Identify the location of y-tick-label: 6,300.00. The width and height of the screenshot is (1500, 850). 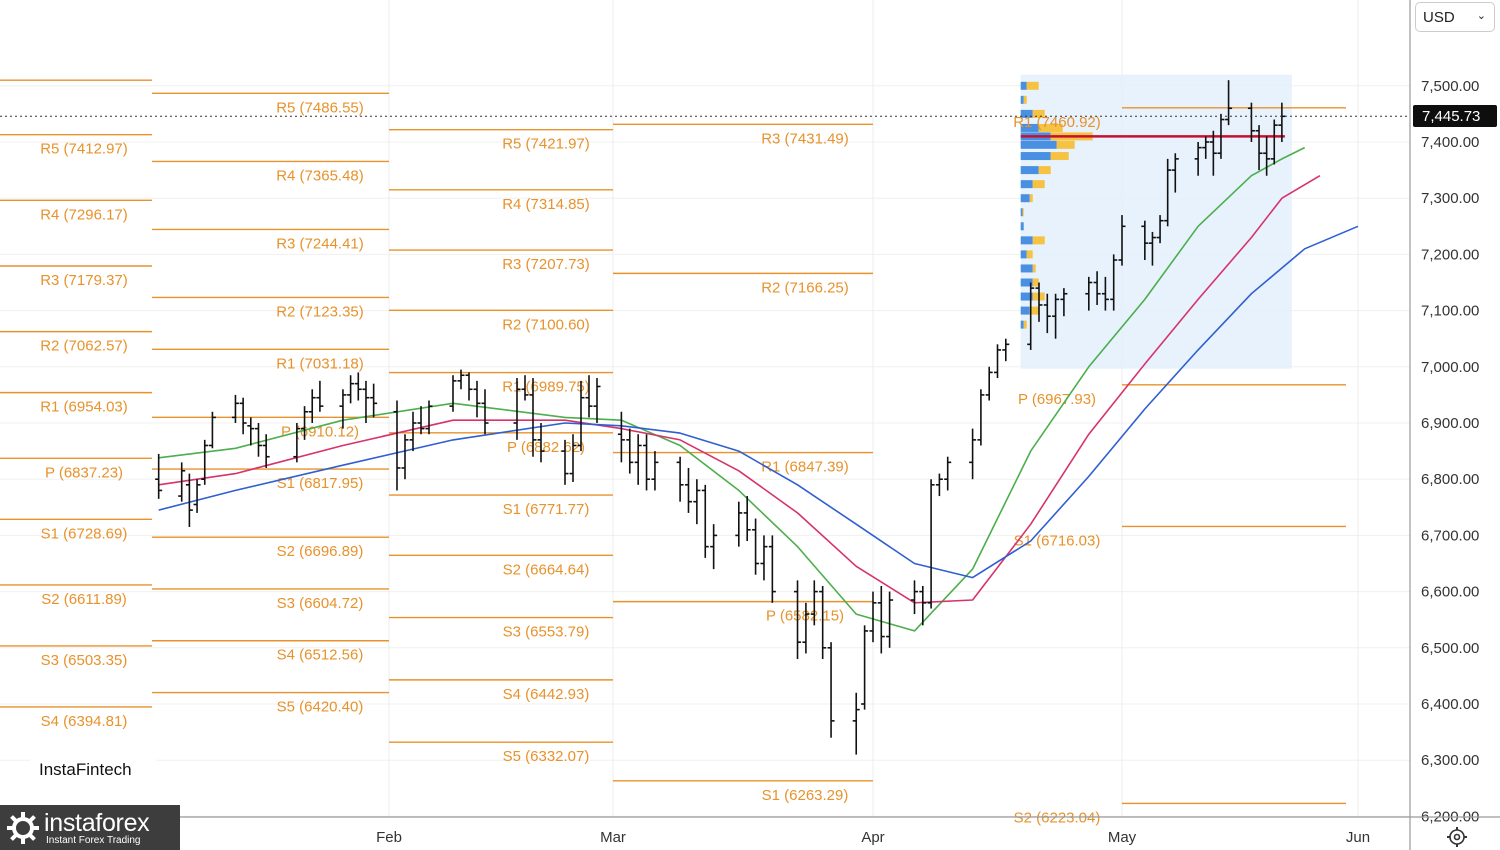
(1450, 760).